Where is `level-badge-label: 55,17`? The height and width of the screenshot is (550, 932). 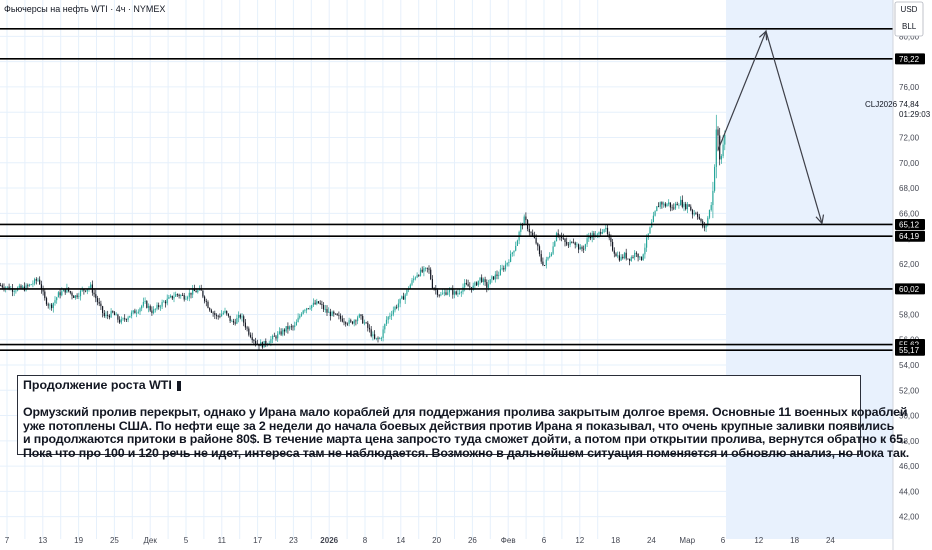
level-badge-label: 55,17 is located at coordinates (909, 350).